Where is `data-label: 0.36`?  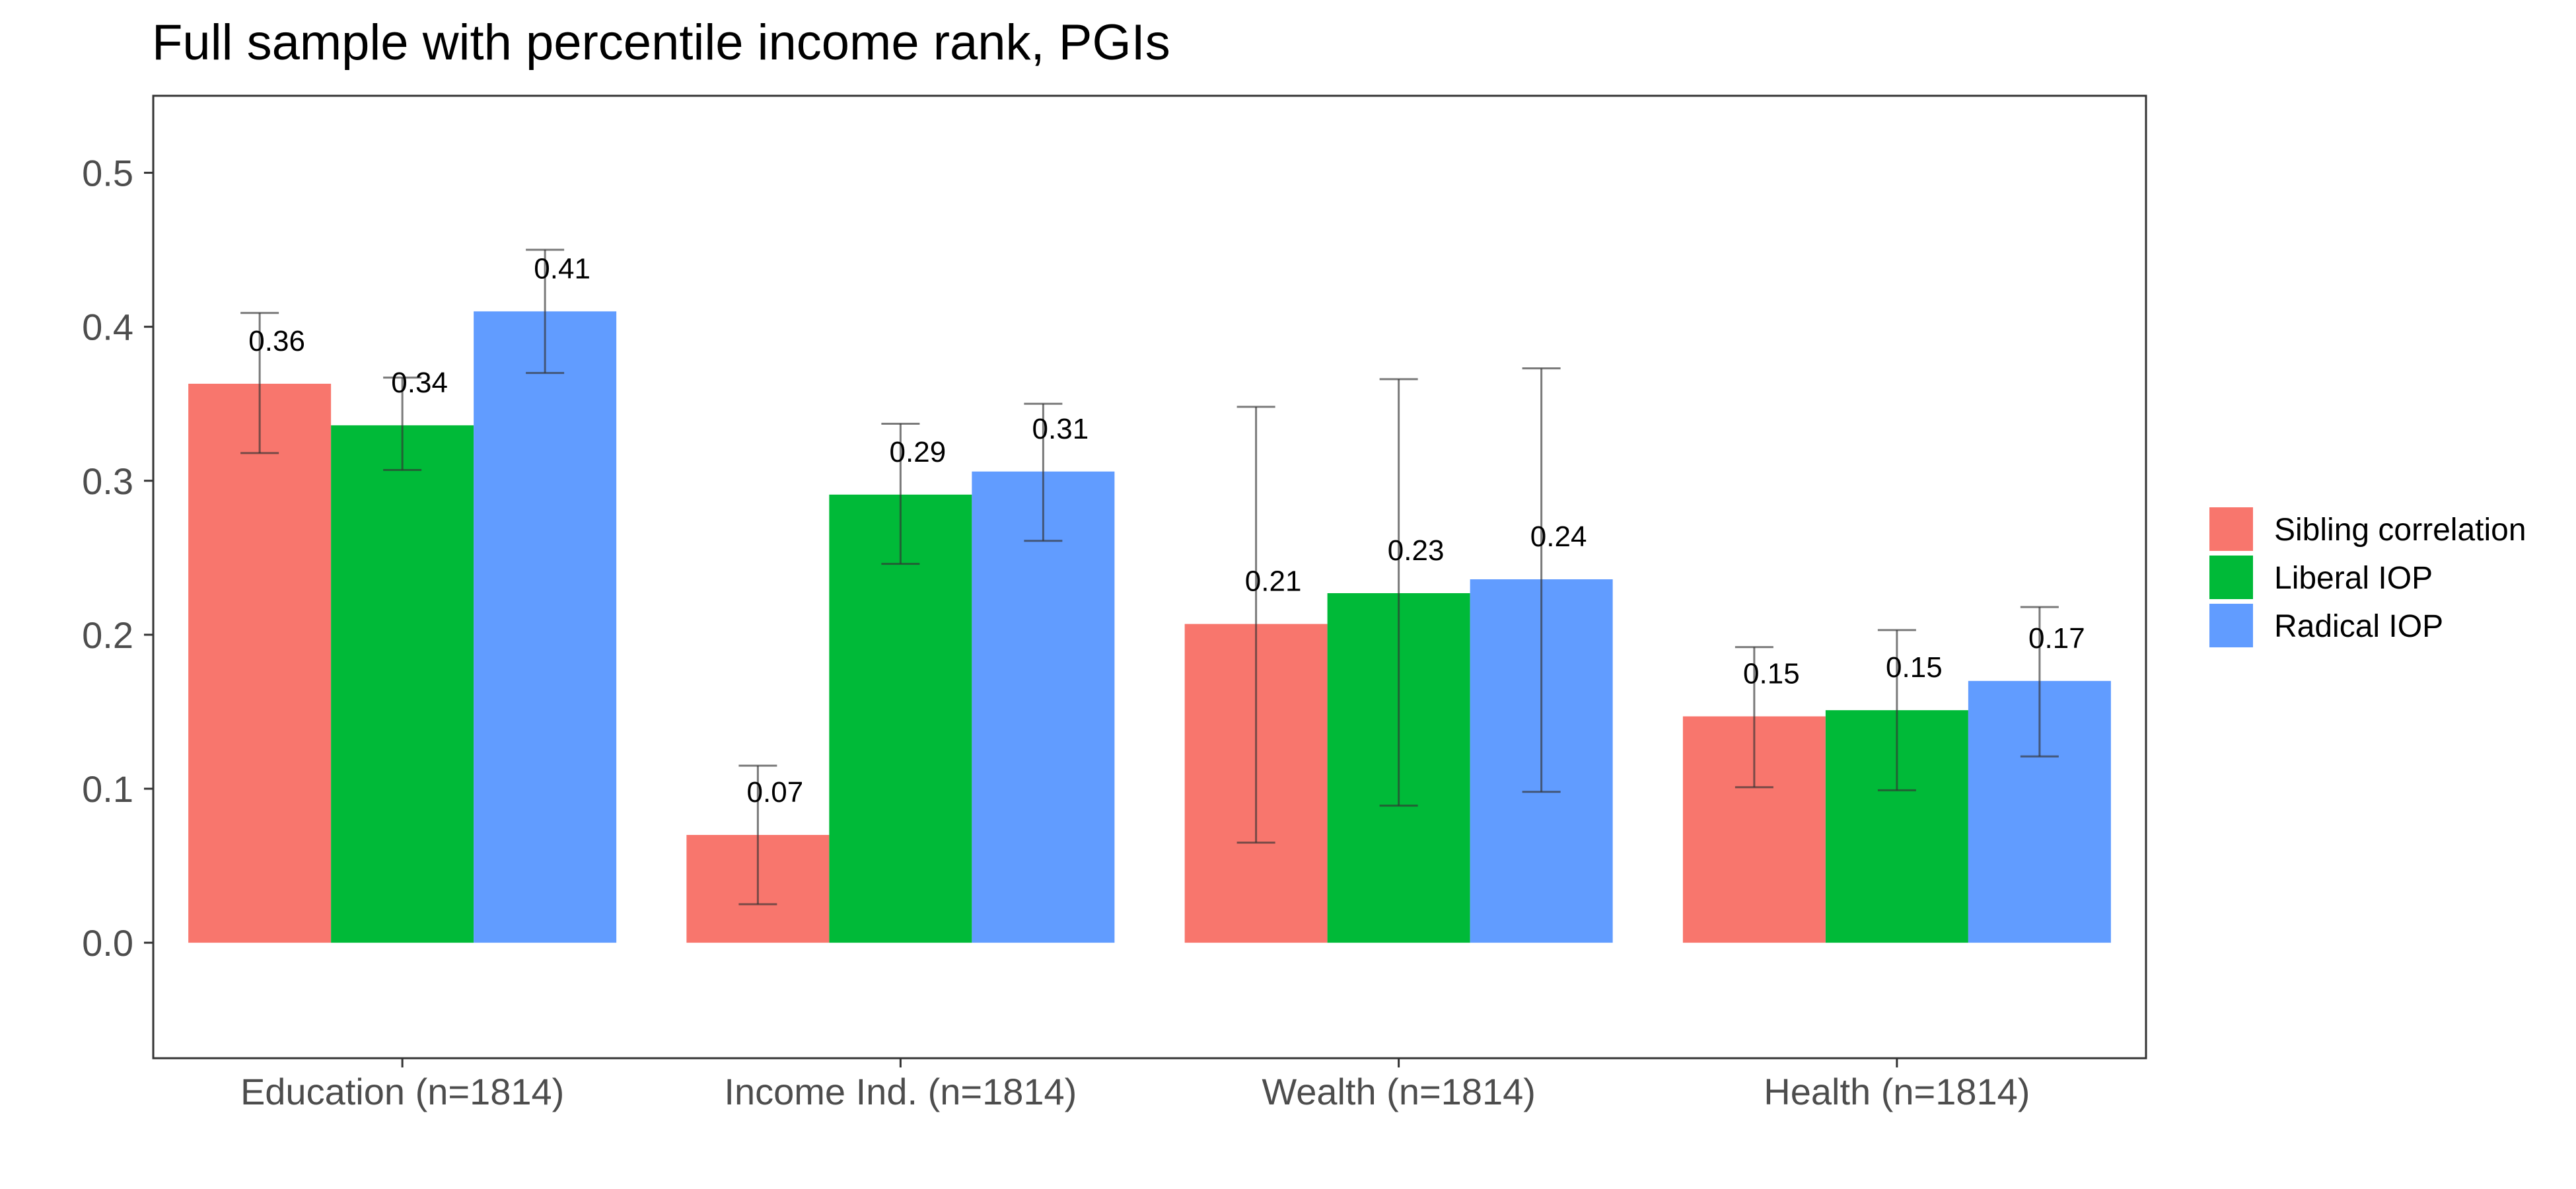
data-label: 0.36 is located at coordinates (277, 341).